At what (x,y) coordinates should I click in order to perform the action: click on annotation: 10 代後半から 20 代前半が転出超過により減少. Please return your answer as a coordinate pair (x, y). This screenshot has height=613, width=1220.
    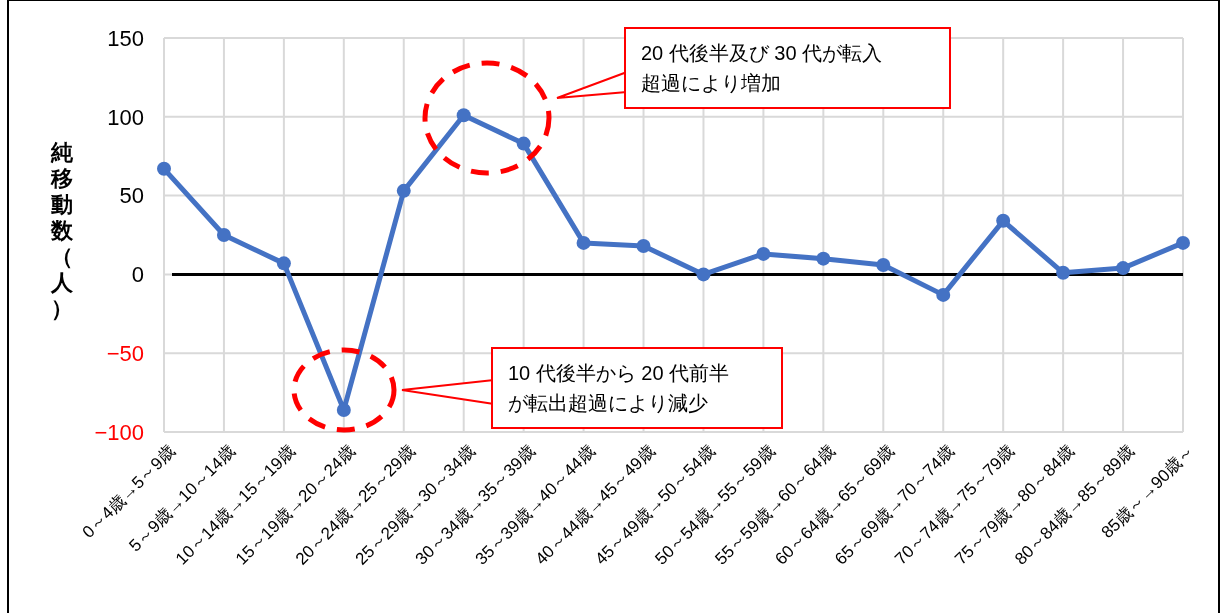
    Looking at the image, I should click on (619, 388).